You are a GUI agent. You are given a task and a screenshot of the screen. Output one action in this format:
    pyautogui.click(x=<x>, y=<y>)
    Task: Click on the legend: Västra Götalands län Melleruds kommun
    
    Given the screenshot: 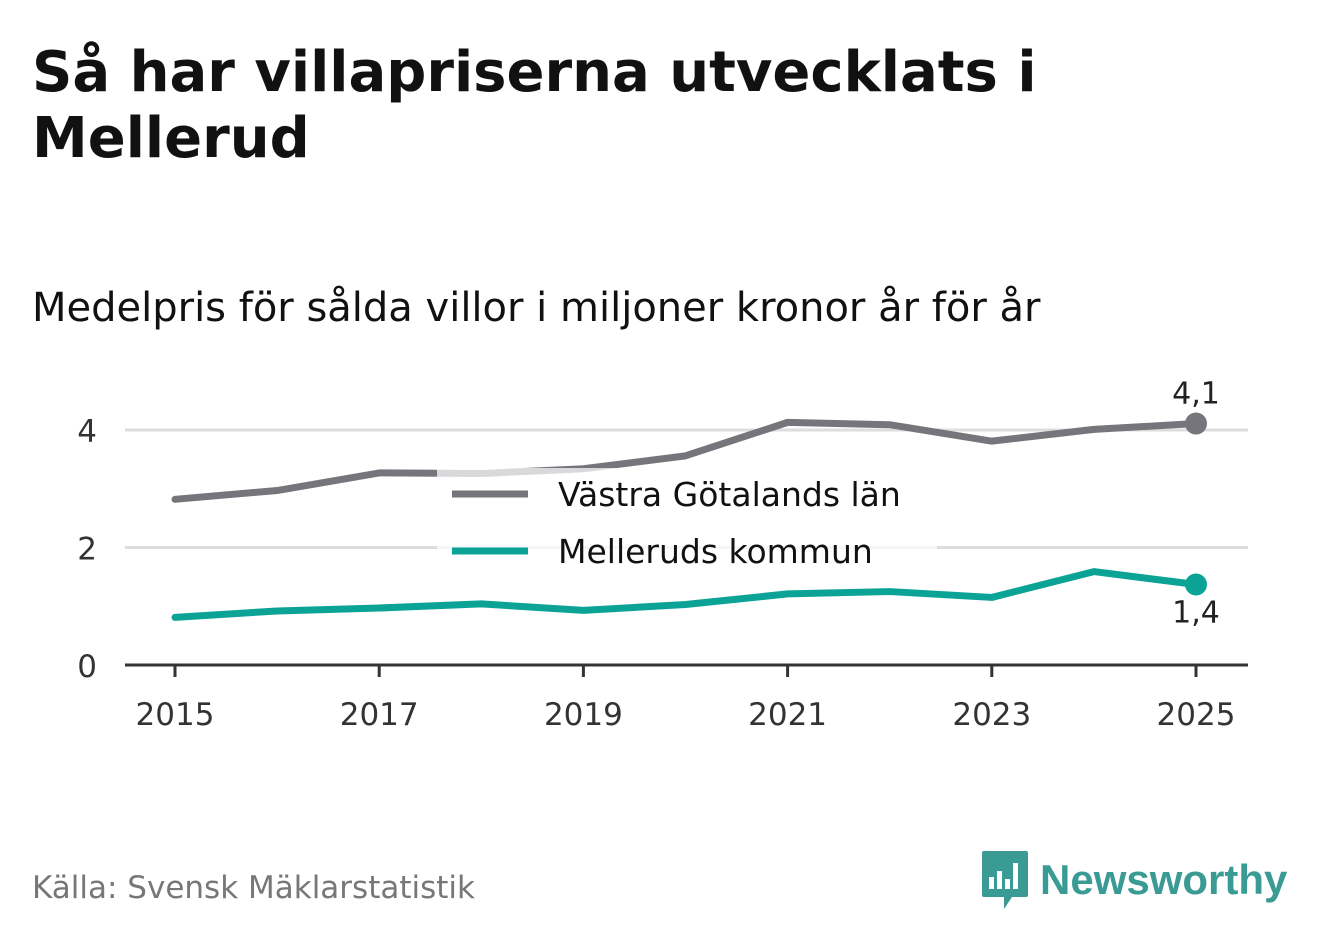 What is the action you would take?
    pyautogui.click(x=687, y=524)
    